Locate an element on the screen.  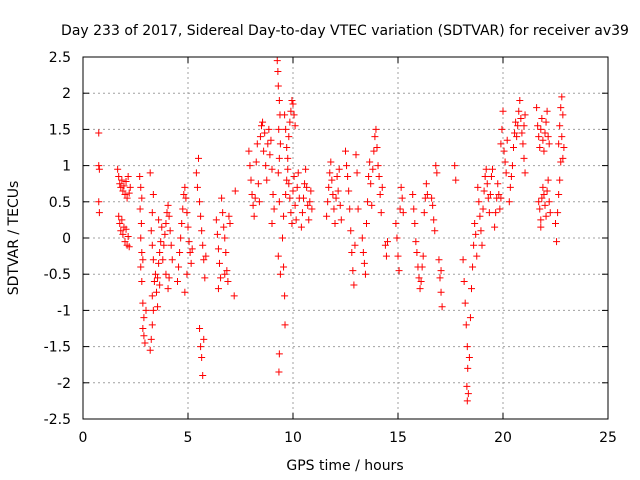
y-tick-label: -0.5 is located at coordinates (57, 275).